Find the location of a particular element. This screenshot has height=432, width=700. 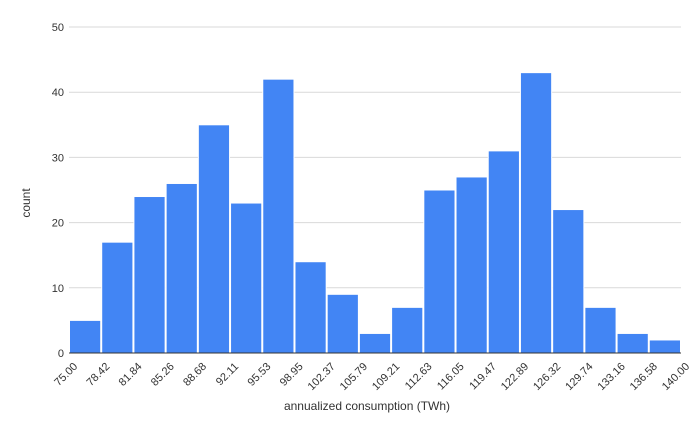

x-tick-label: 102.37 is located at coordinates (322, 377).